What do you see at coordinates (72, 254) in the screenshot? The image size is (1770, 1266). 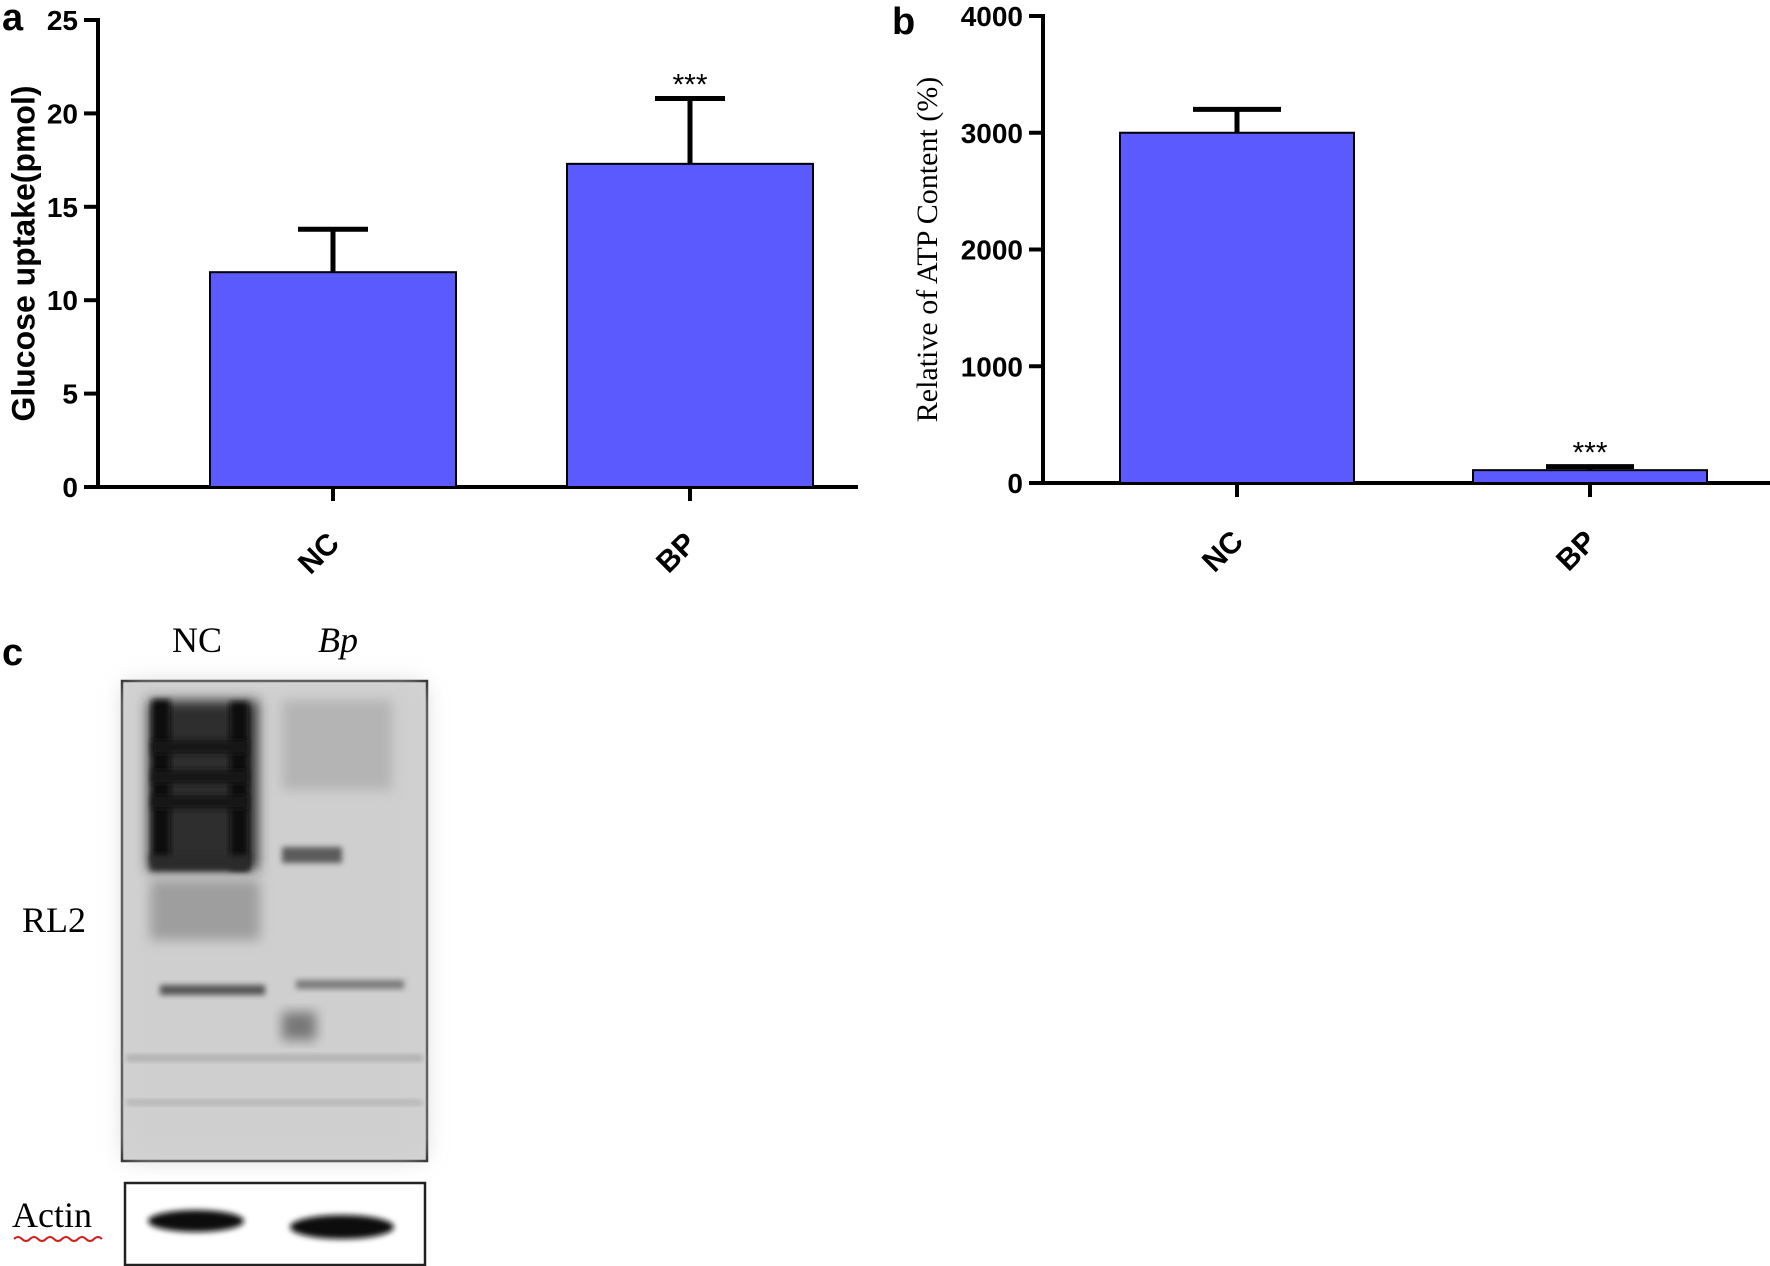 I see `panel-a-y-ticks: 0 5 10 15 20 25` at bounding box center [72, 254].